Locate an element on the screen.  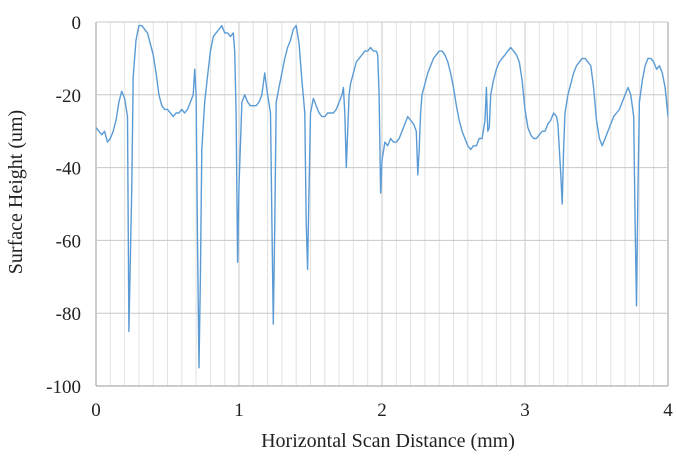
x-tick-label: 1 is located at coordinates (239, 410).